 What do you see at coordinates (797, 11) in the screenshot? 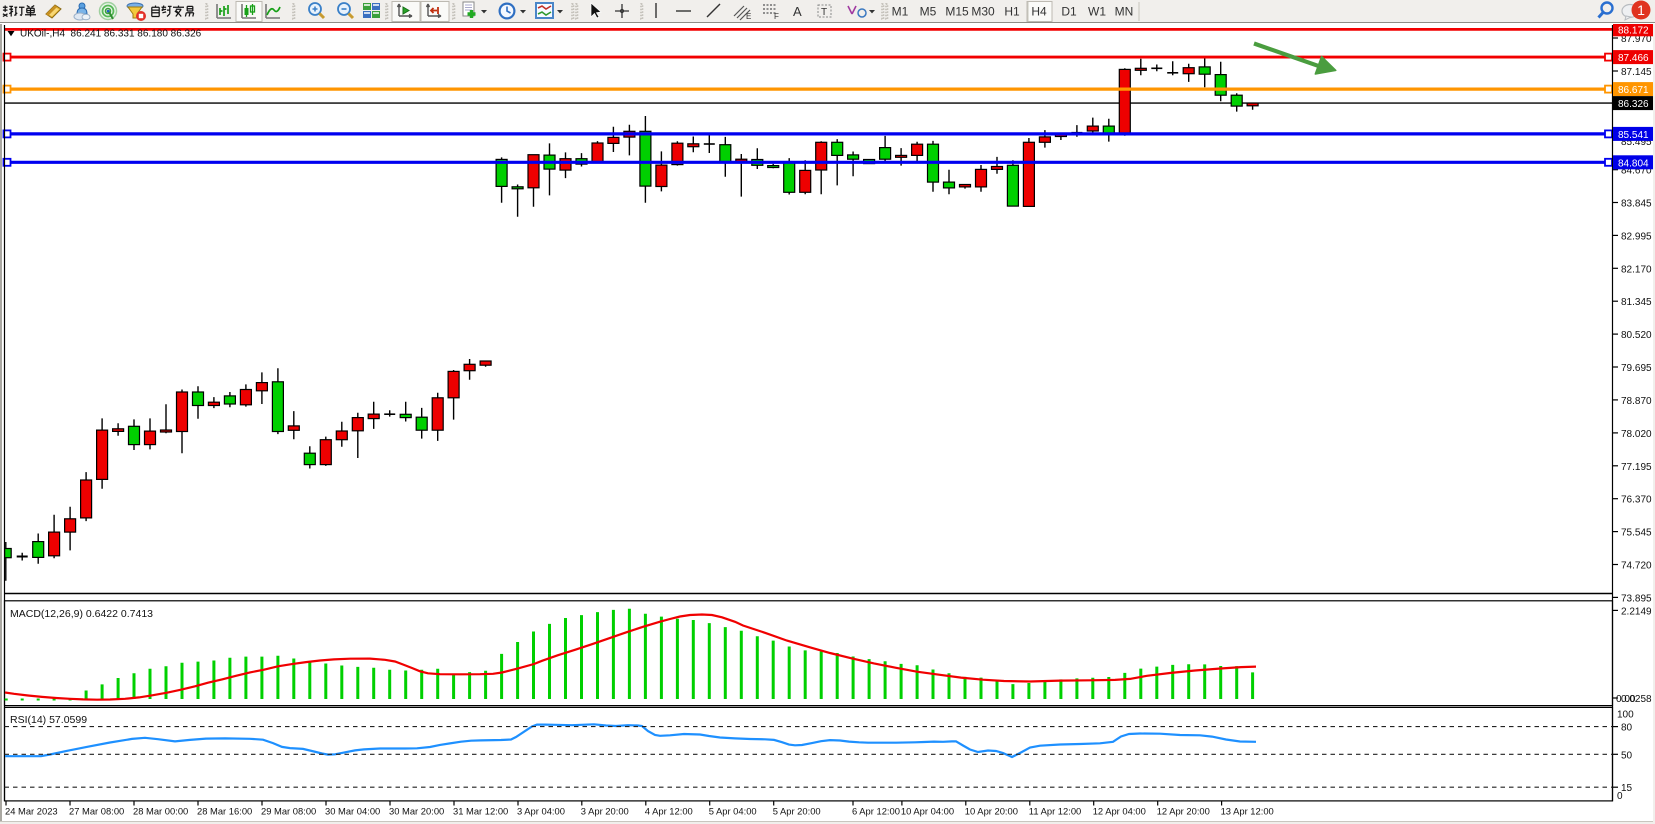
I see `svg-text: A` at bounding box center [797, 11].